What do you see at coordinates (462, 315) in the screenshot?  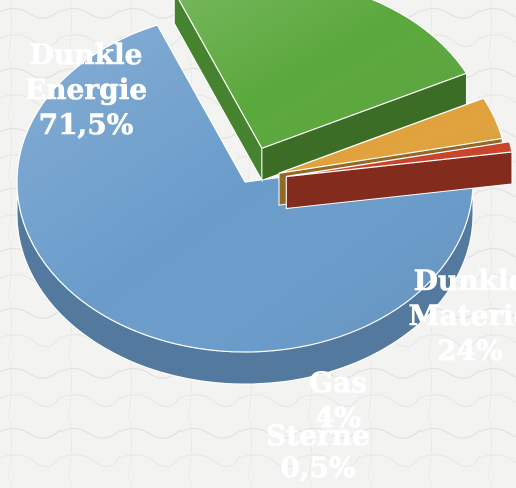 I see `slice-label-dunkle-materie-line2: Materie` at bounding box center [462, 315].